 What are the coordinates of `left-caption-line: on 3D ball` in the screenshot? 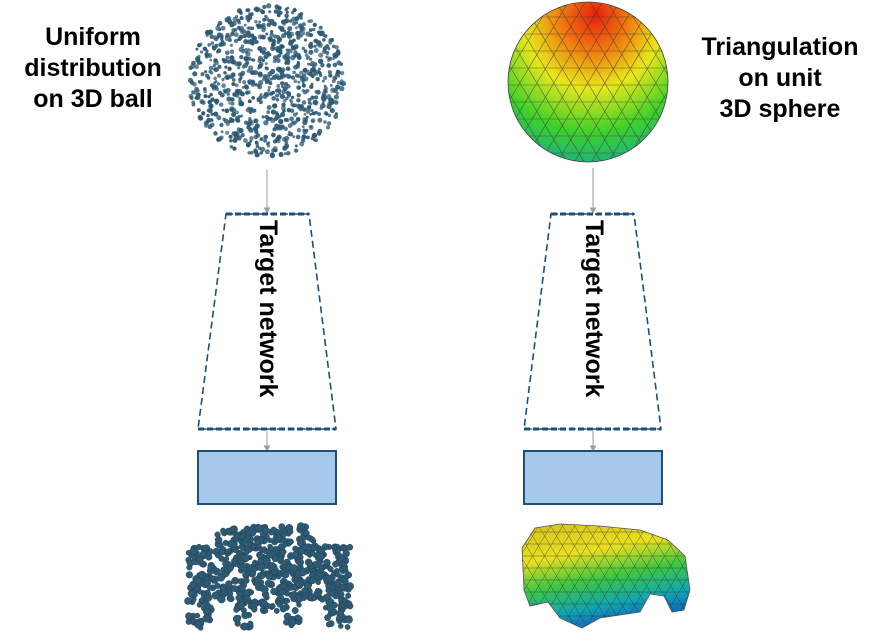 It's located at (93, 99).